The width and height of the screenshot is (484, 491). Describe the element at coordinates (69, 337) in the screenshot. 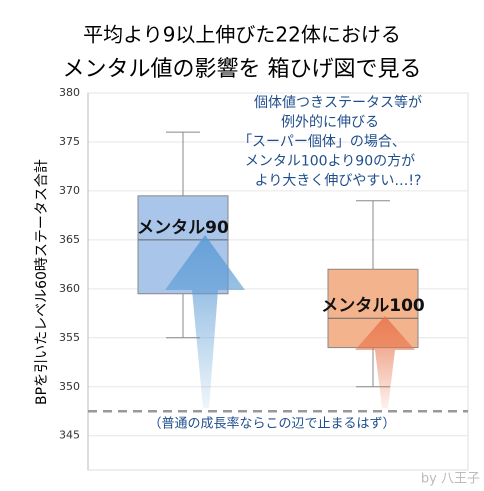

I see `y-tick-label: 355` at that location.